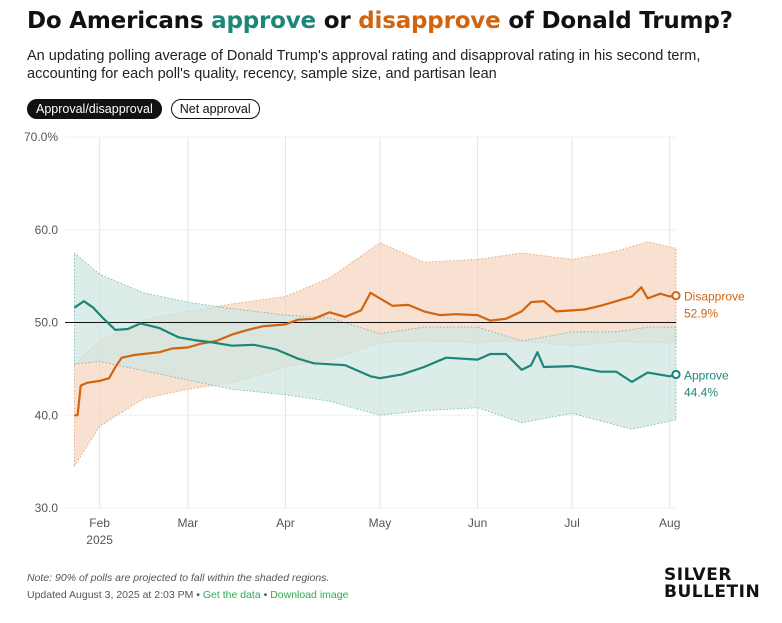 The height and width of the screenshot is (623, 782). What do you see at coordinates (263, 21) in the screenshot?
I see `title-approve-word: approve` at bounding box center [263, 21].